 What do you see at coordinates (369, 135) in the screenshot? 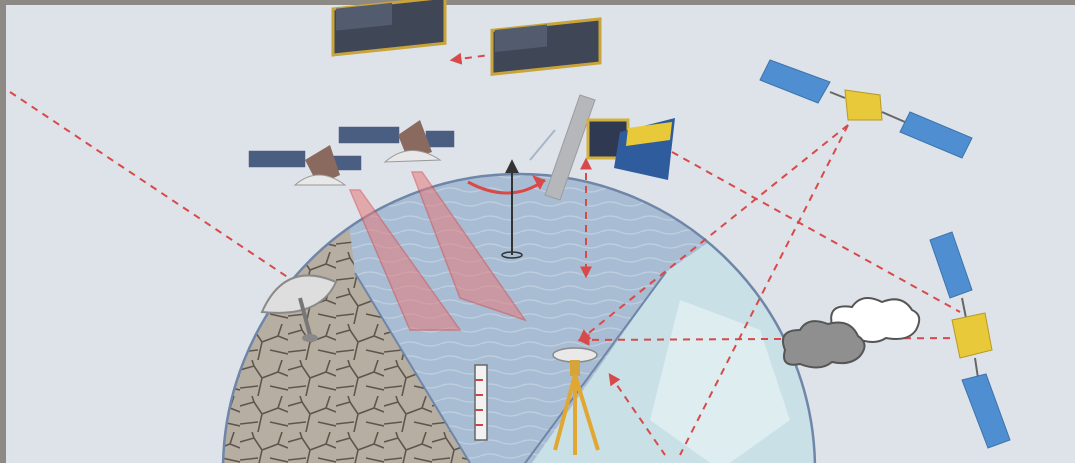
I see `solar-panel-sar-right-a` at bounding box center [369, 135].